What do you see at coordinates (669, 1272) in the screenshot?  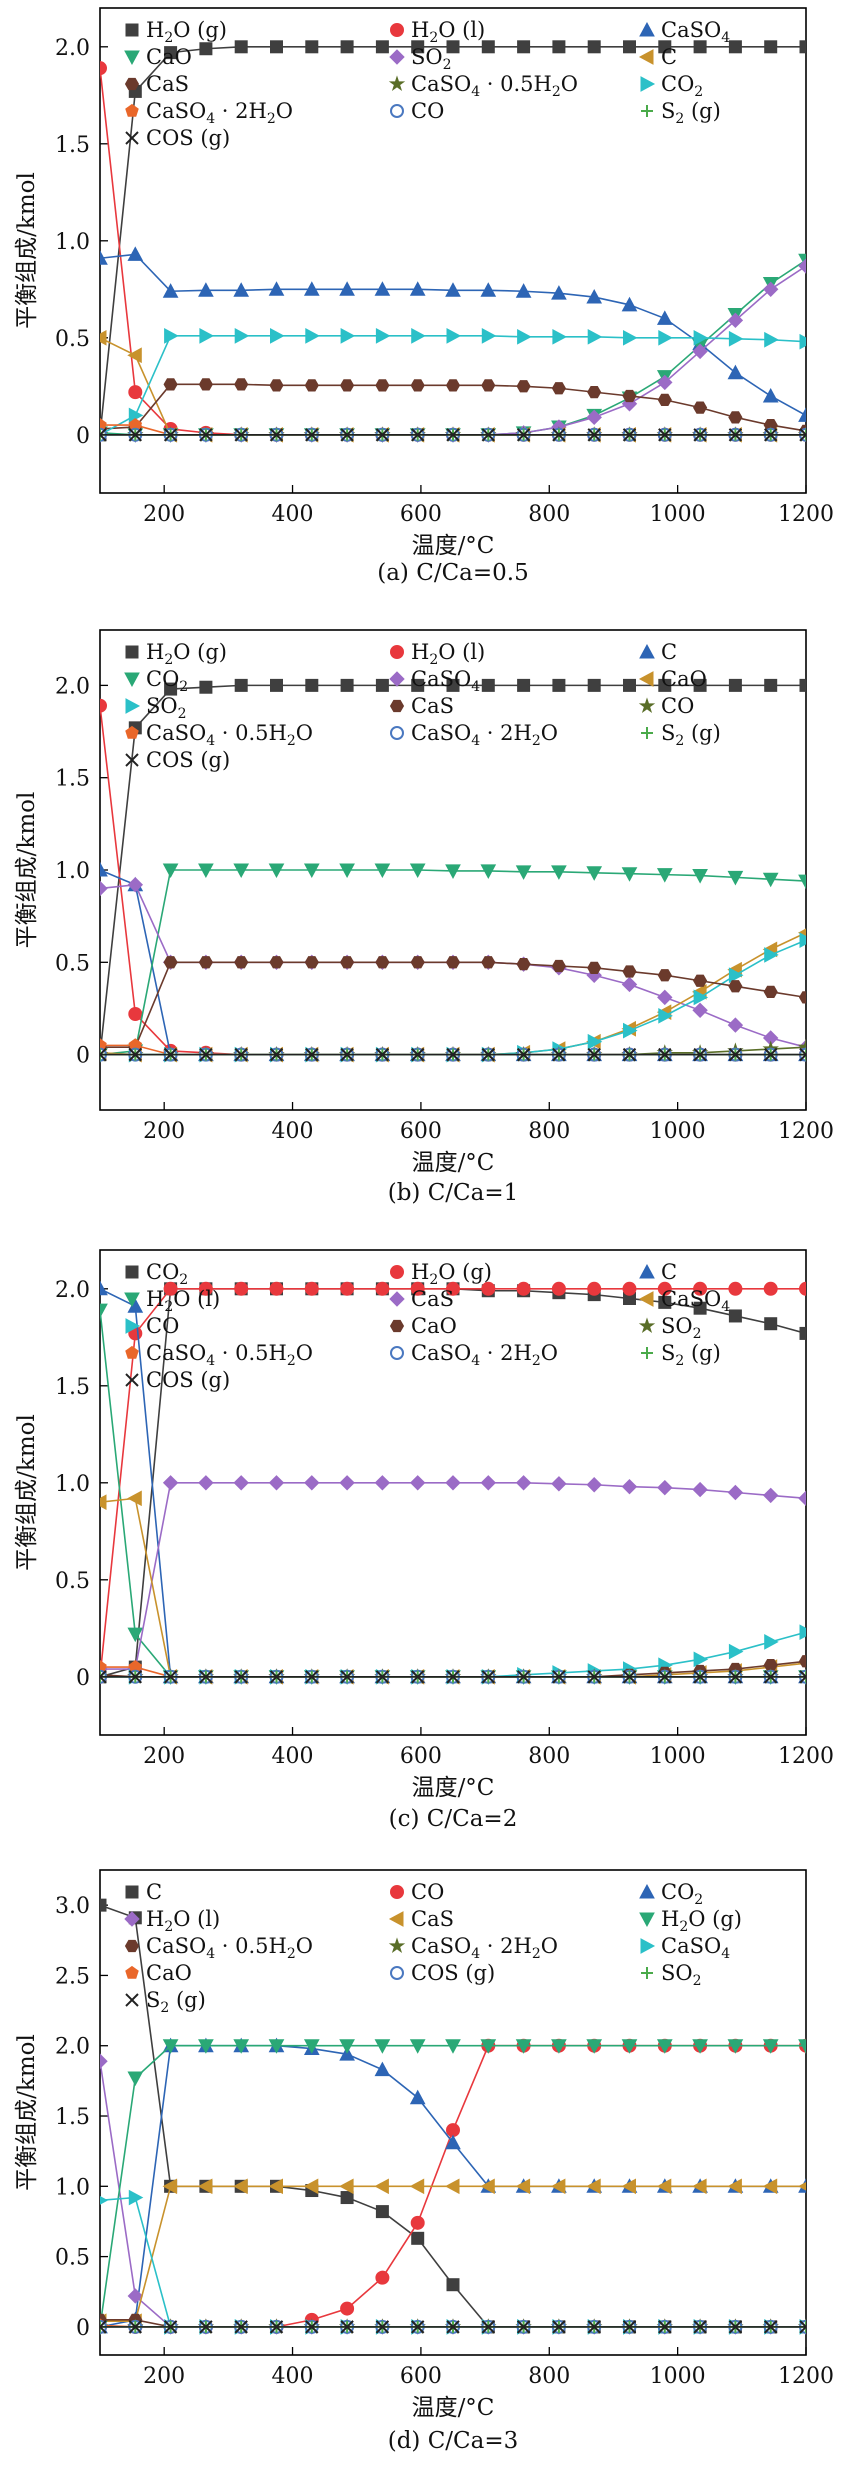 I see `legend-label-part: C` at bounding box center [669, 1272].